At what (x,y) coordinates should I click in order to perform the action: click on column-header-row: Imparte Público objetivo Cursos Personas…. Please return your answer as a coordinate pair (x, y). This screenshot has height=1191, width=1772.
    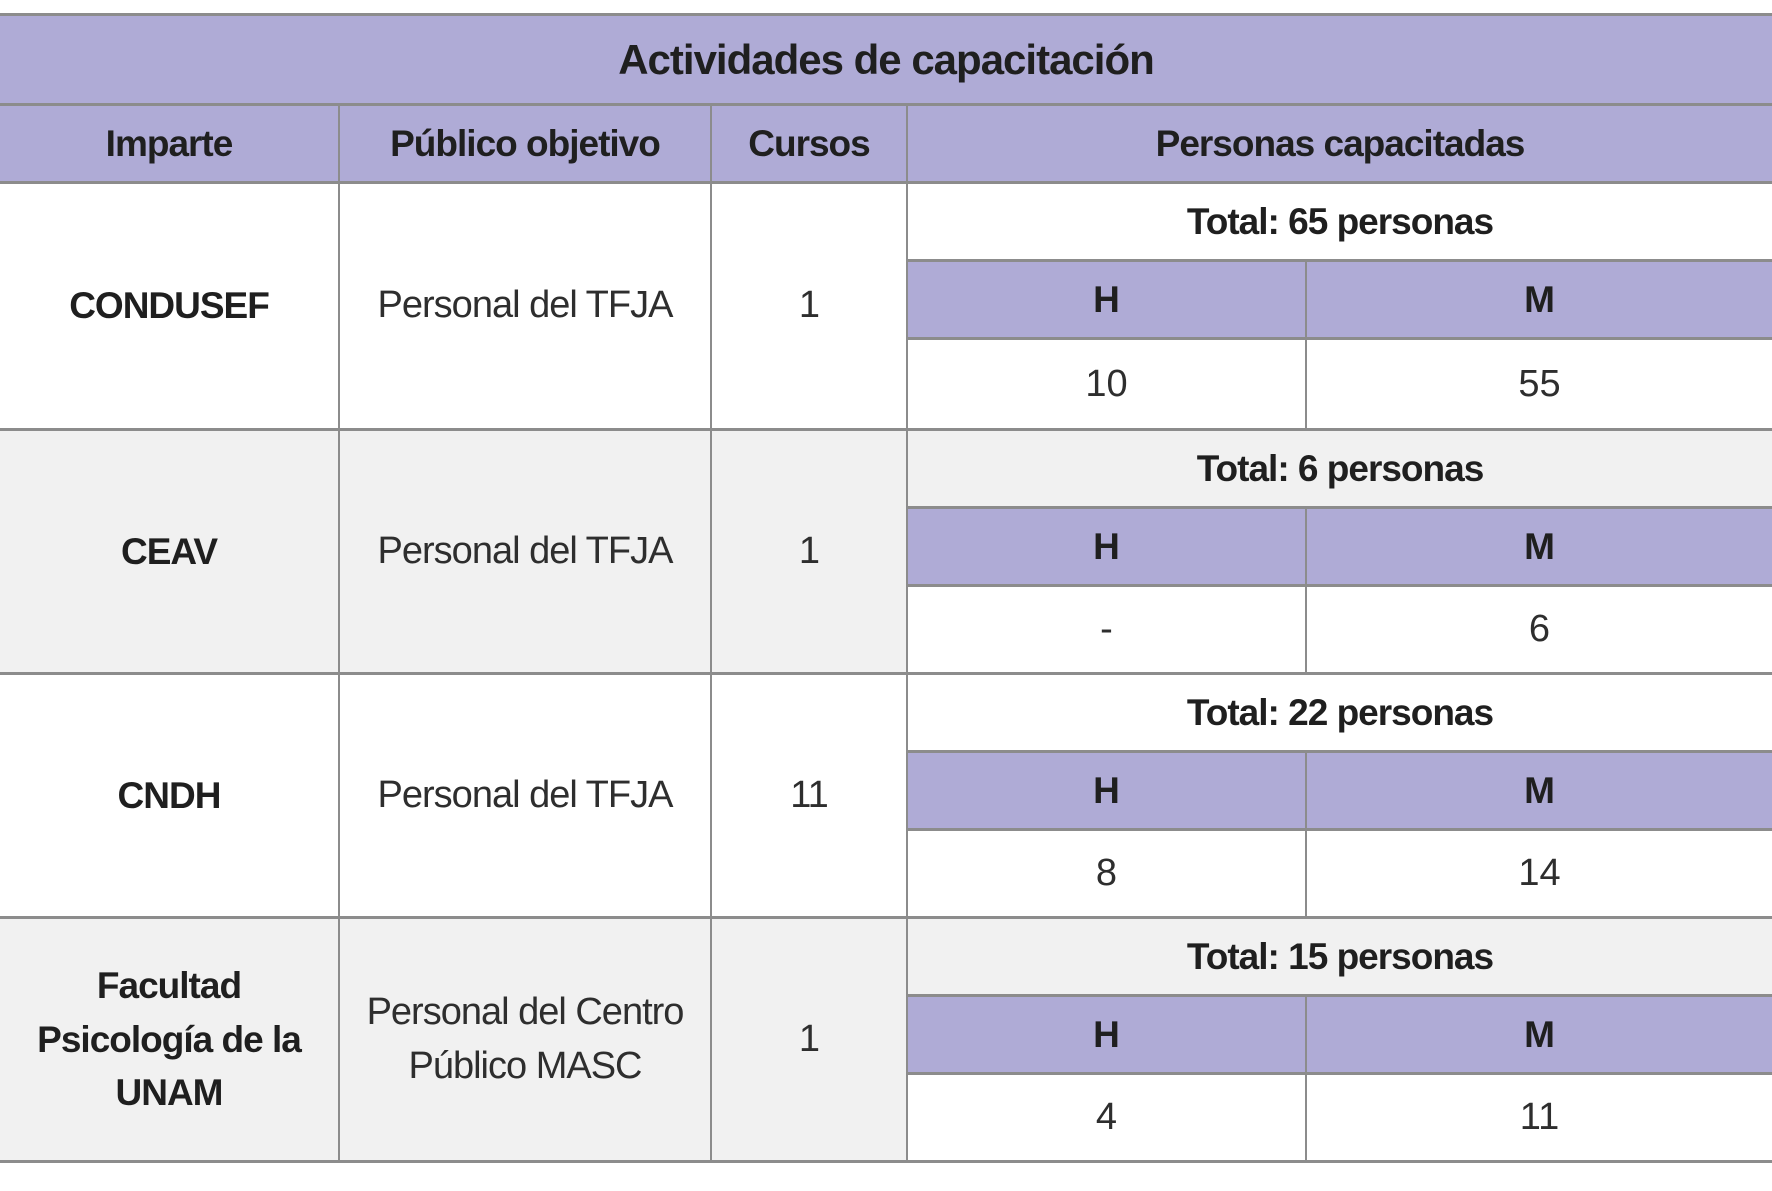
    Looking at the image, I should click on (886, 145).